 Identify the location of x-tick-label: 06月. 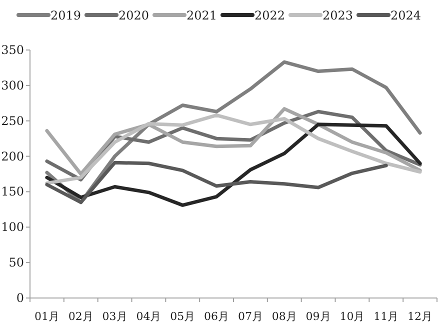
(217, 316).